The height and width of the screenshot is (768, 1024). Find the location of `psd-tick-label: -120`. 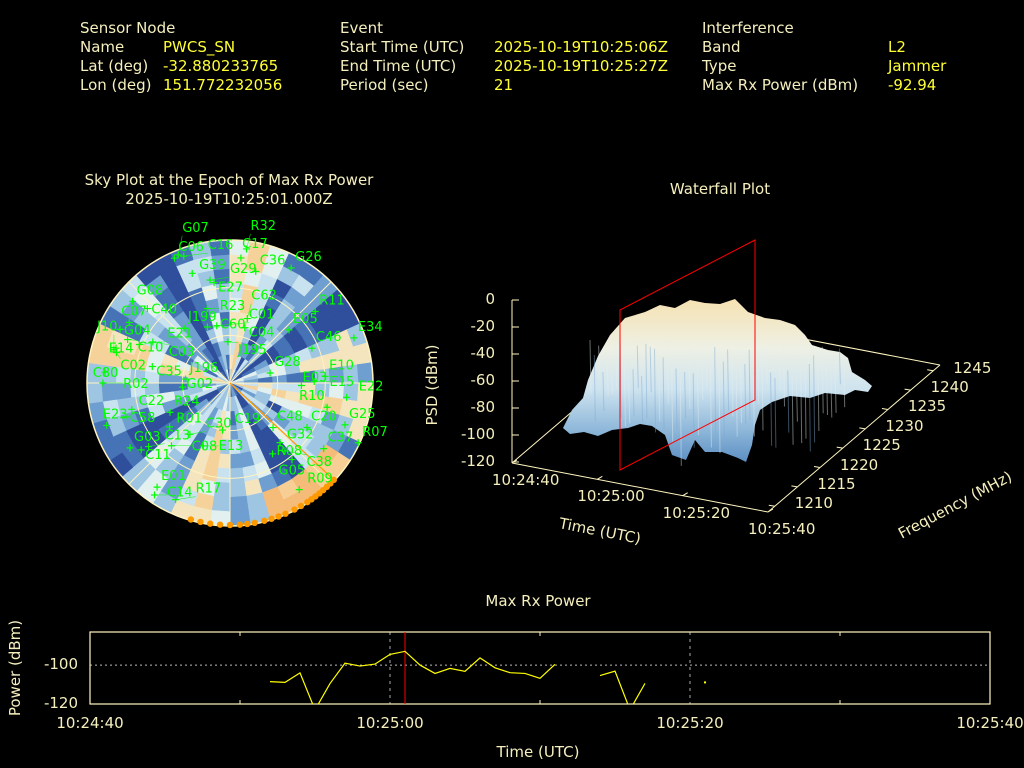

psd-tick-label: -120 is located at coordinates (477, 461).